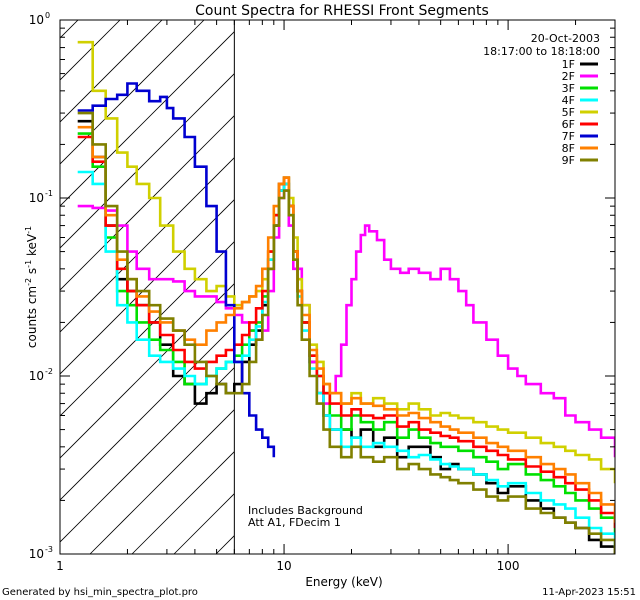 The image size is (640, 600). I want to click on x-tick-label: 1, so click(60, 566).